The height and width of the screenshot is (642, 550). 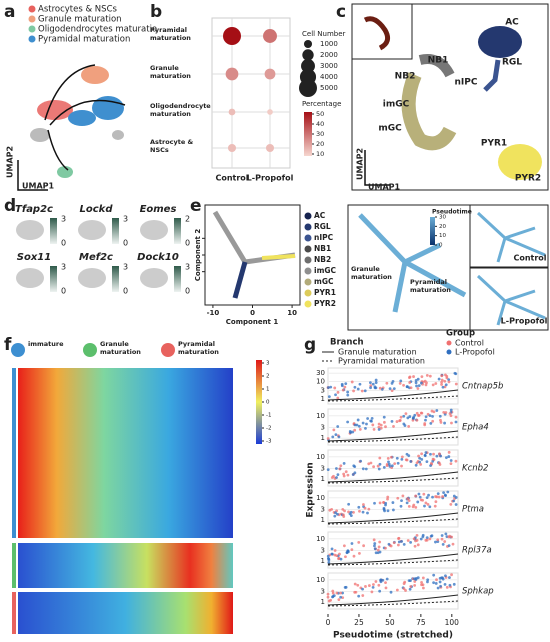 I want to click on row-annotation, so click(x=14, y=613).